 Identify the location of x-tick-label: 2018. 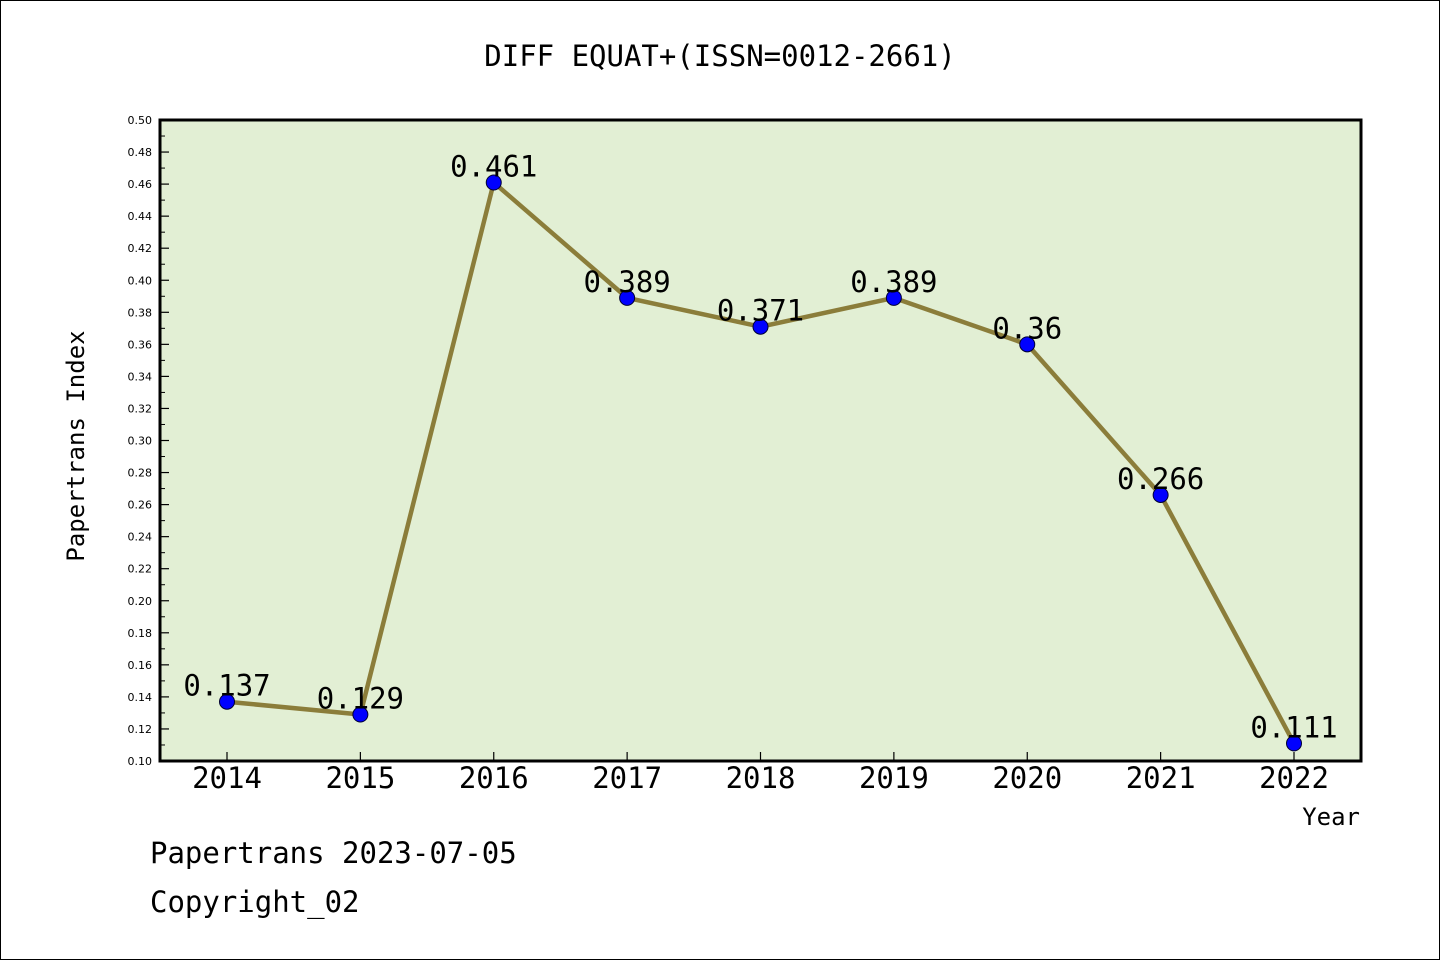
(761, 778).